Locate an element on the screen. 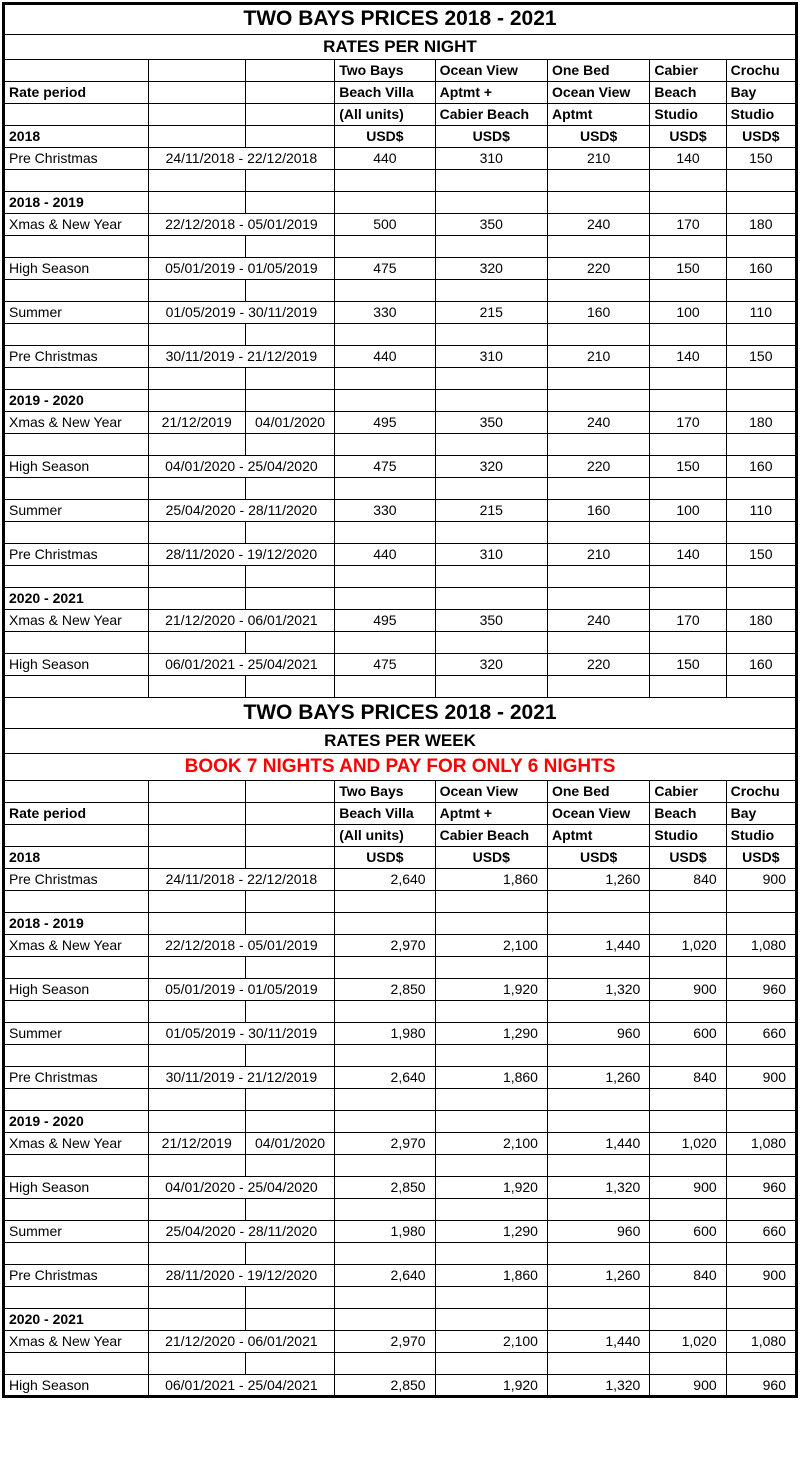 The height and width of the screenshot is (1469, 800). price-cell: 1,440 is located at coordinates (598, 1341).